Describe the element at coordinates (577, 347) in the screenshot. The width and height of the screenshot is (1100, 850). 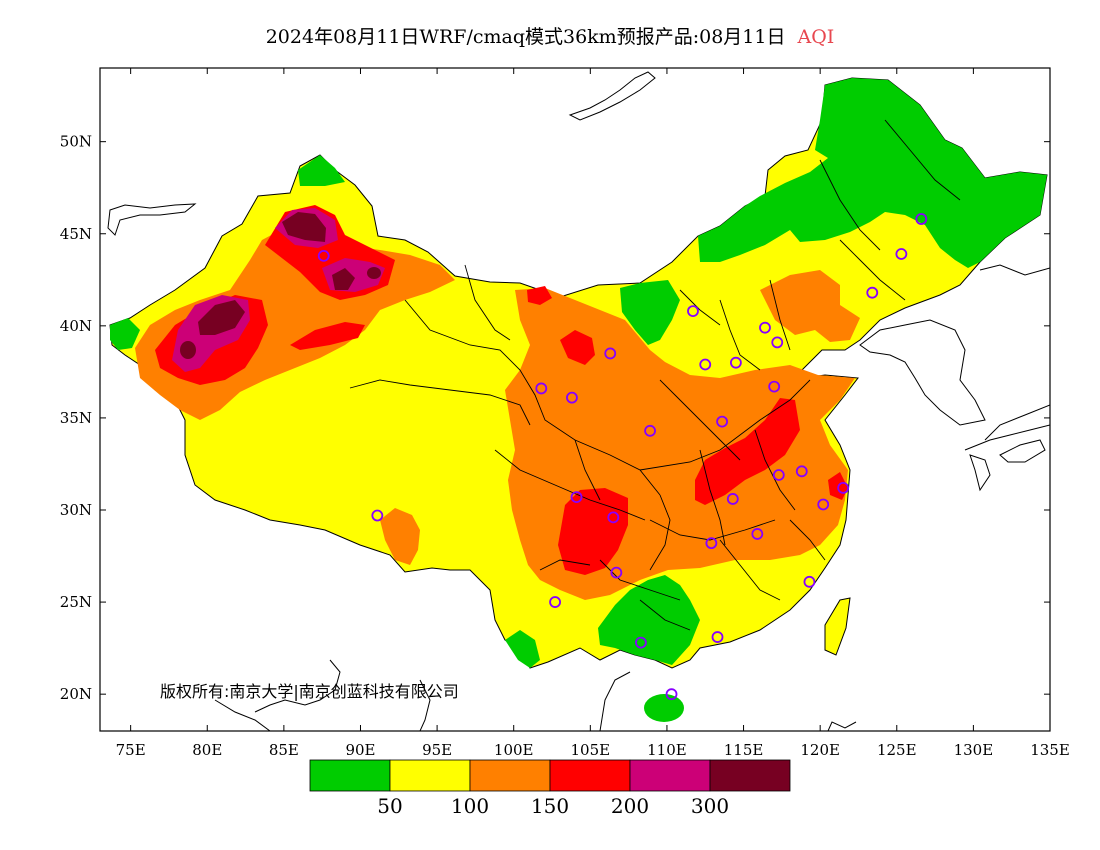
I see `aqi-region-red-gansu` at that location.